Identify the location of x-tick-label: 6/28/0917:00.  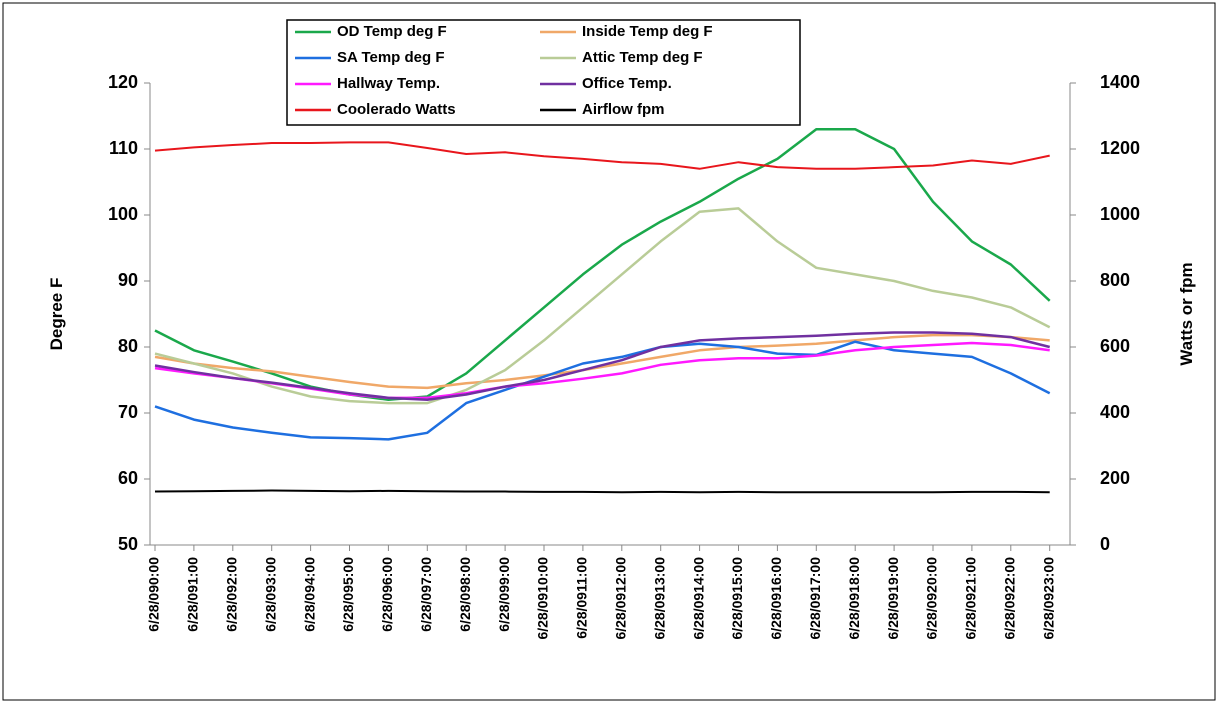
(815, 598).